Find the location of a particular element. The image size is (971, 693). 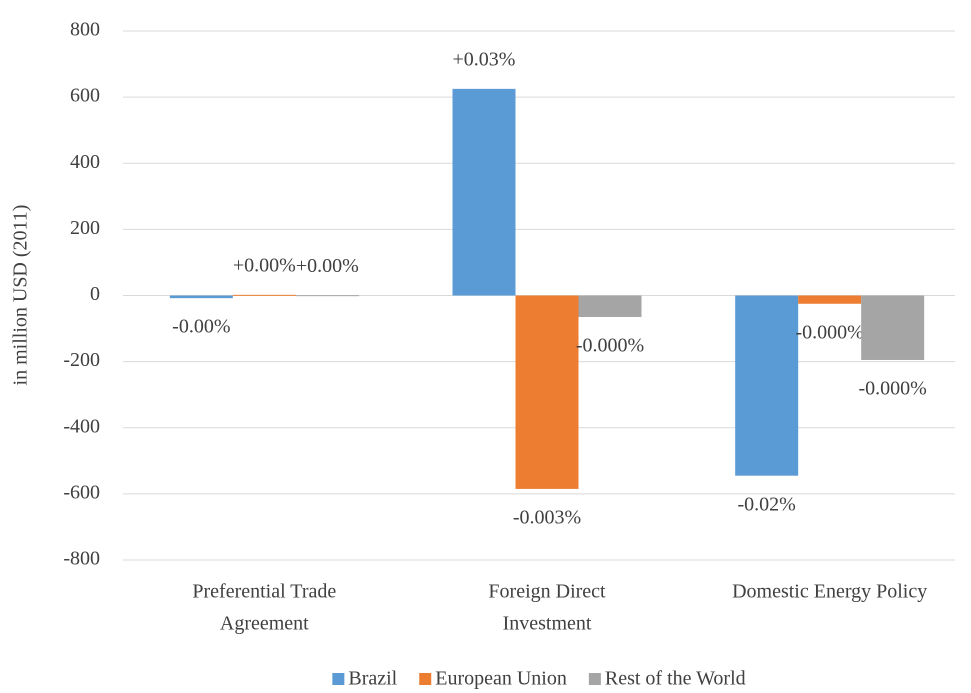

x-tick-label: Agreement is located at coordinates (264, 624).